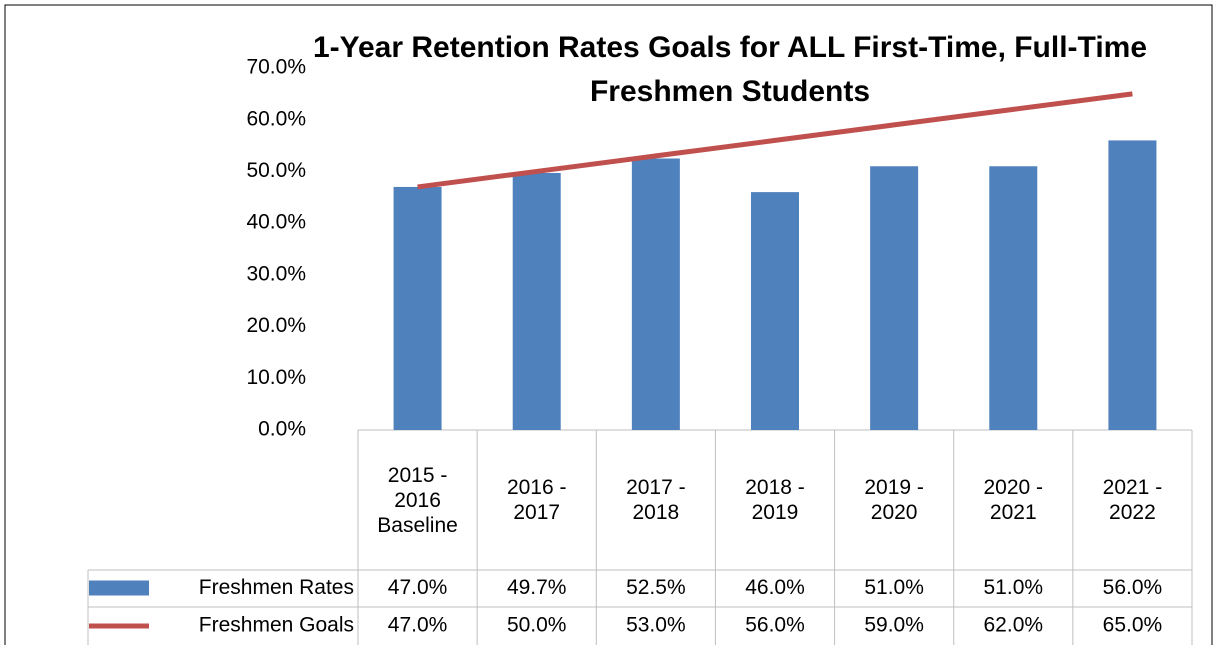  I want to click on data-label: 52.5%, so click(656, 587).